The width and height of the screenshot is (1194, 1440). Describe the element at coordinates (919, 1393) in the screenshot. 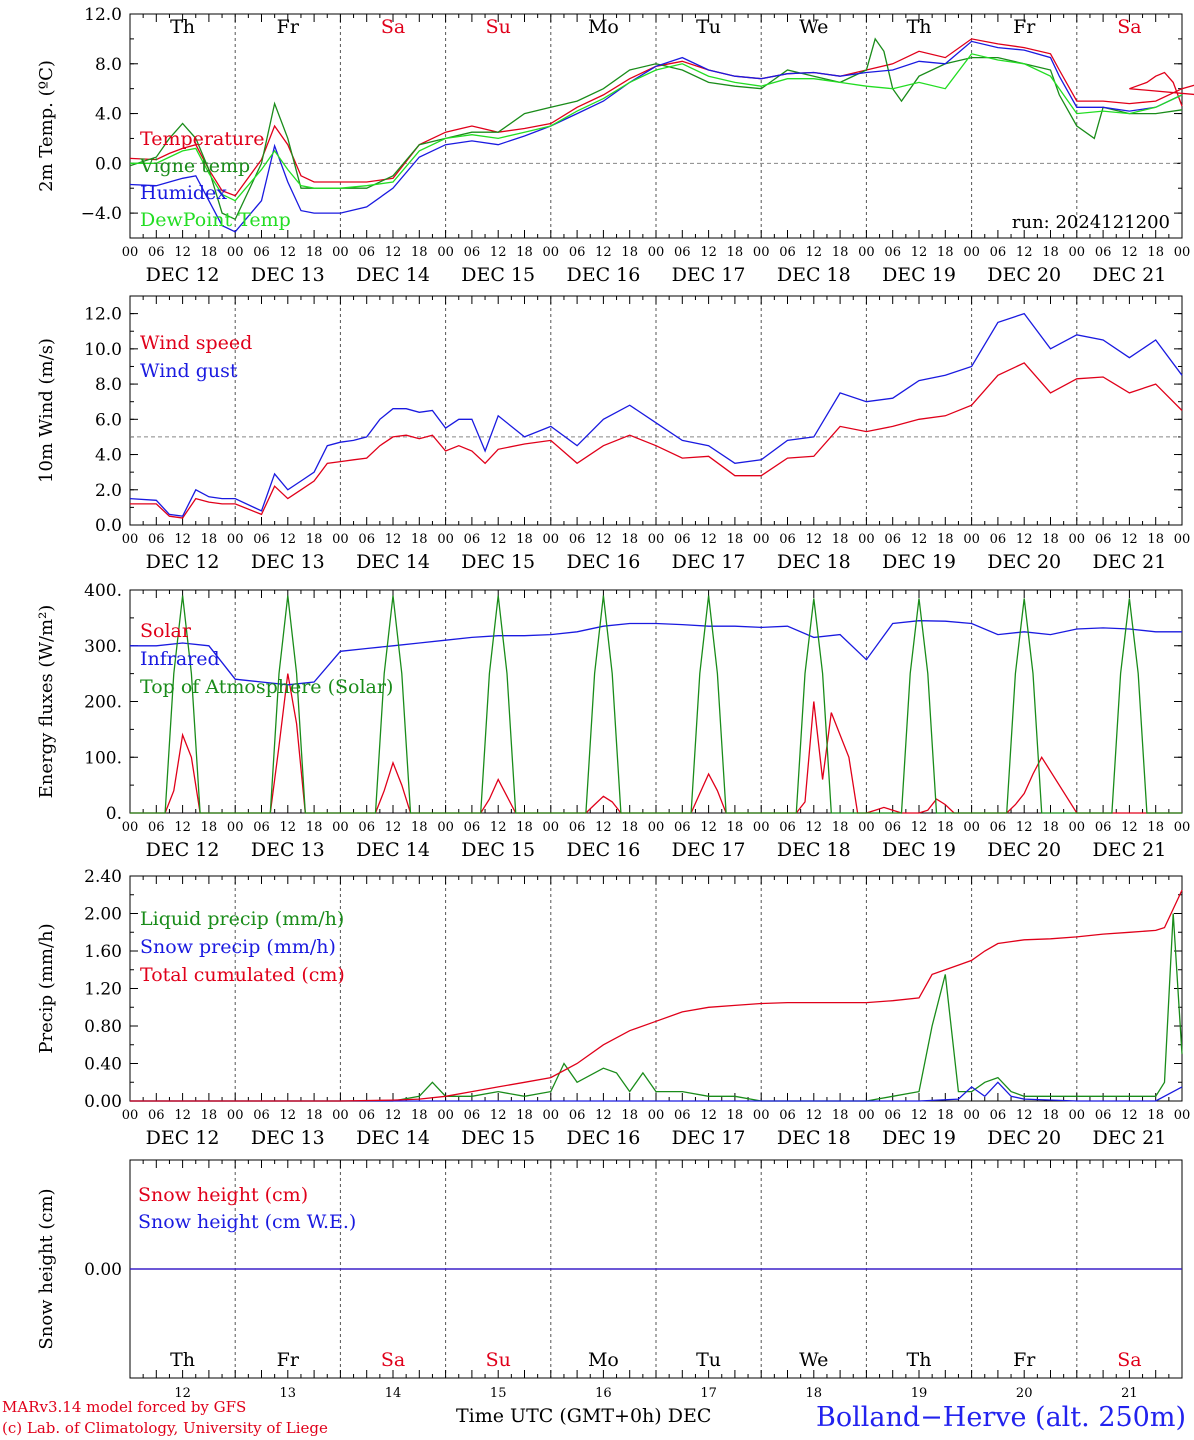

I see `day-number: 19` at that location.